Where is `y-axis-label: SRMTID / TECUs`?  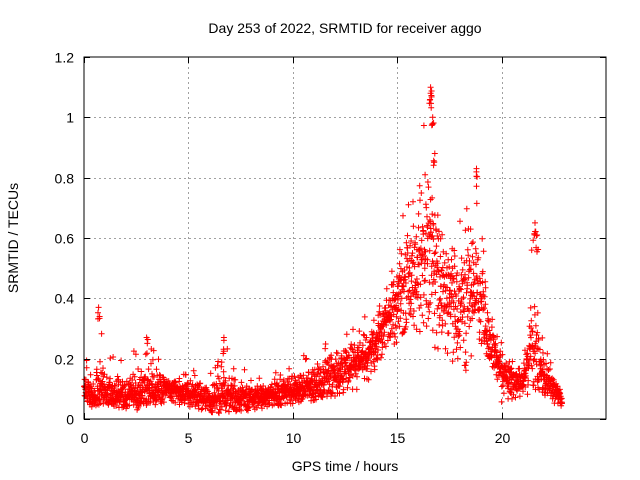 y-axis-label: SRMTID / TECUs is located at coordinates (13, 238).